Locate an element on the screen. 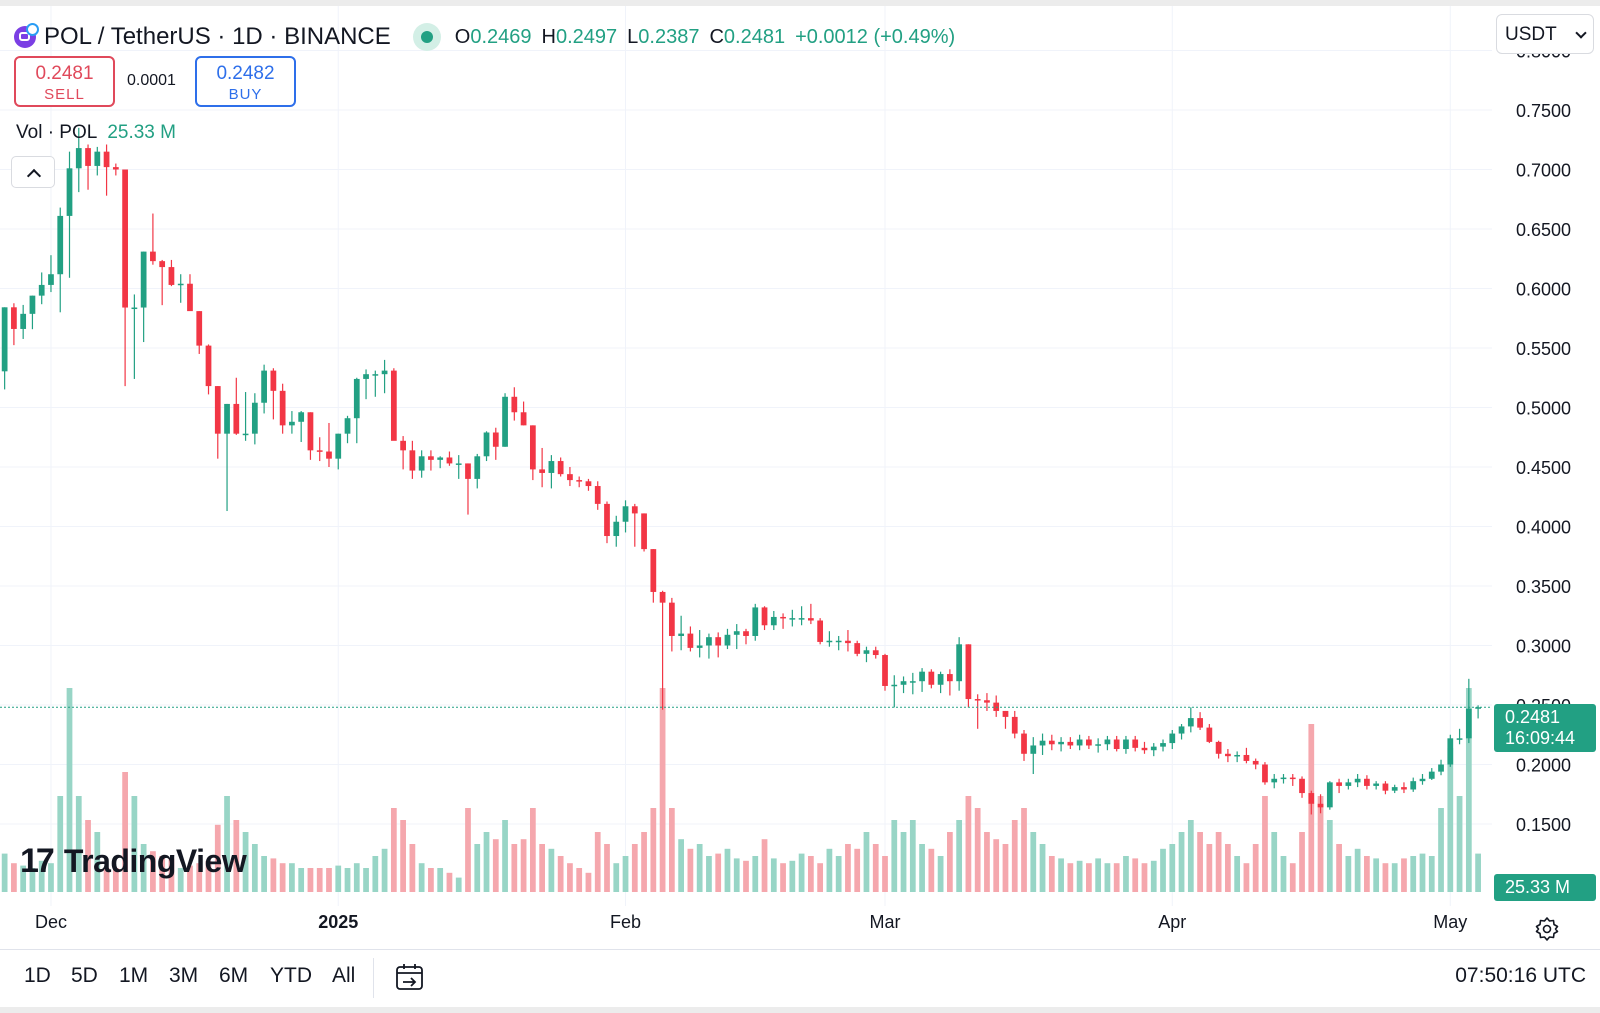 This screenshot has width=1600, height=1013. utc-clock: 07:50:16 UTC is located at coordinates (1520, 975).